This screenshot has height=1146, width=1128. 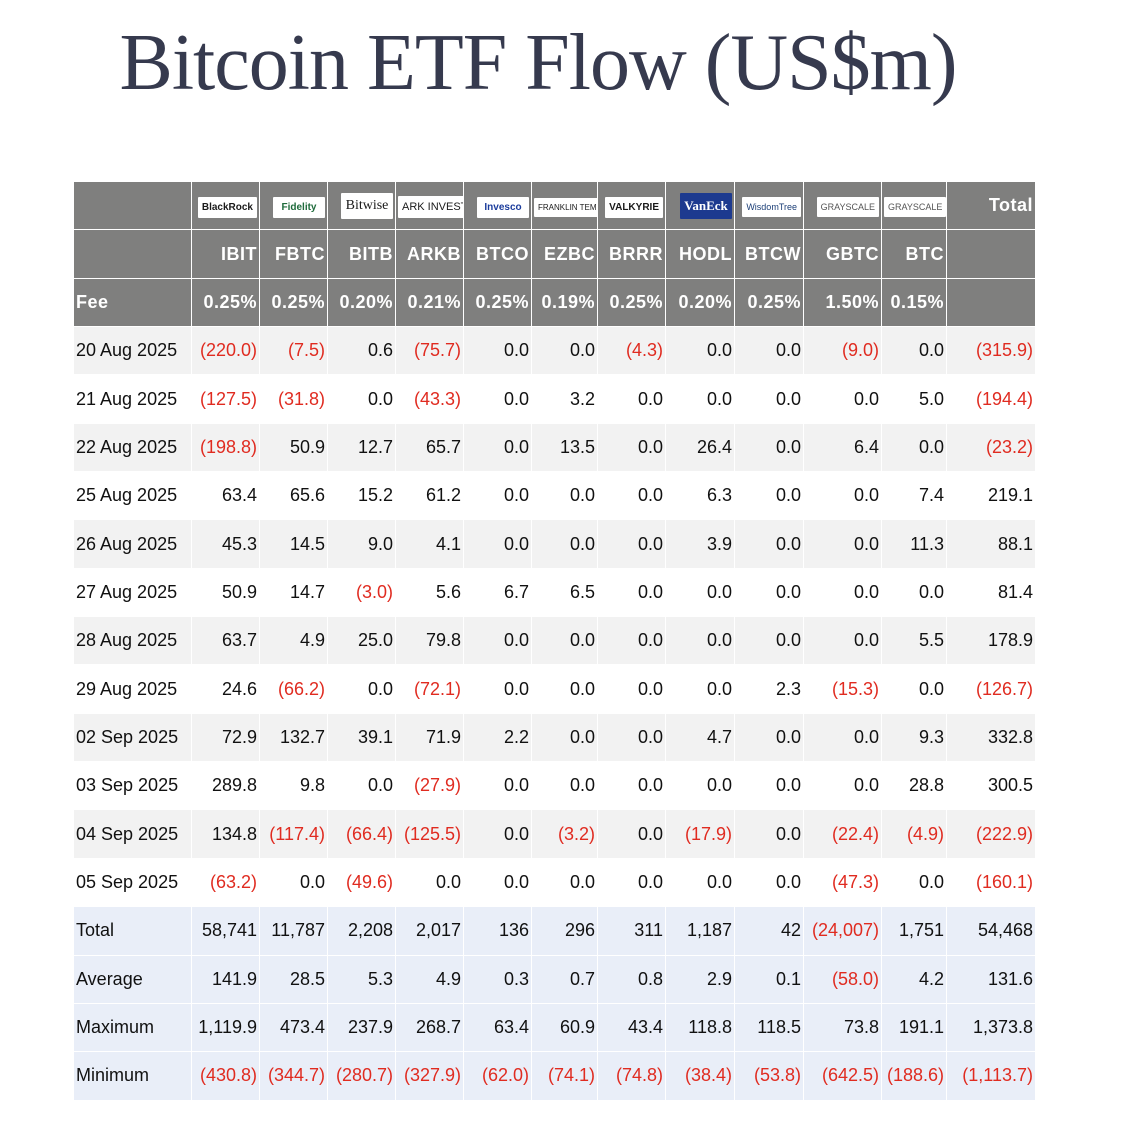 I want to click on flow-cell: 25.0, so click(x=361, y=641).